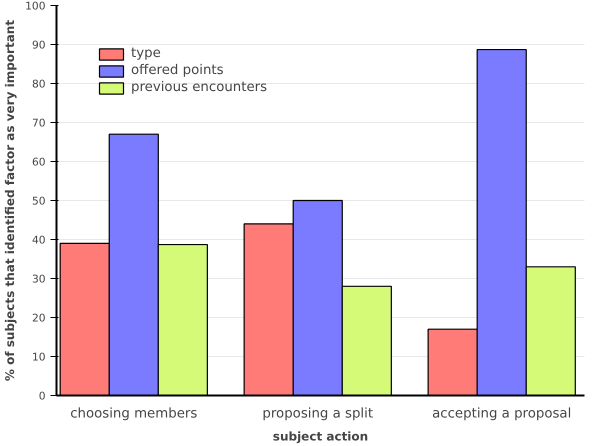 This screenshot has height=446, width=592. Describe the element at coordinates (177, 70) in the screenshot. I see `legend-label: offered points` at that location.